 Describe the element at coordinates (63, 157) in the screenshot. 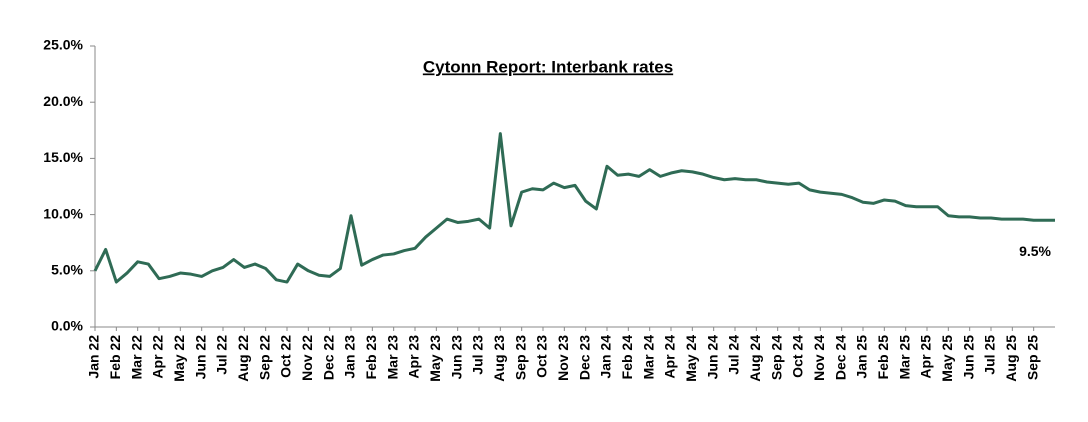

I see `y-tick-label: 15.0%` at that location.